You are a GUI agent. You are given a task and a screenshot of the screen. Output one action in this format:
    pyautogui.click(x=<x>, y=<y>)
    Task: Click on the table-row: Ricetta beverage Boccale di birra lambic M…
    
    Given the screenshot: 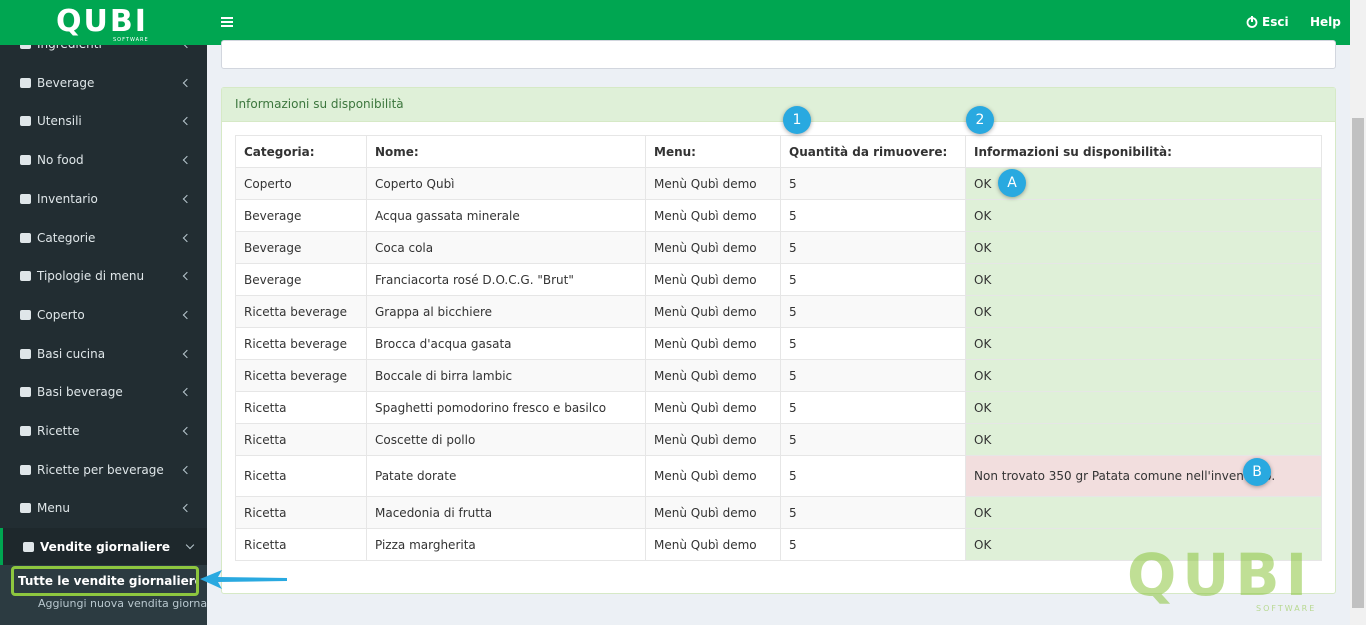 What is the action you would take?
    pyautogui.click(x=778, y=375)
    